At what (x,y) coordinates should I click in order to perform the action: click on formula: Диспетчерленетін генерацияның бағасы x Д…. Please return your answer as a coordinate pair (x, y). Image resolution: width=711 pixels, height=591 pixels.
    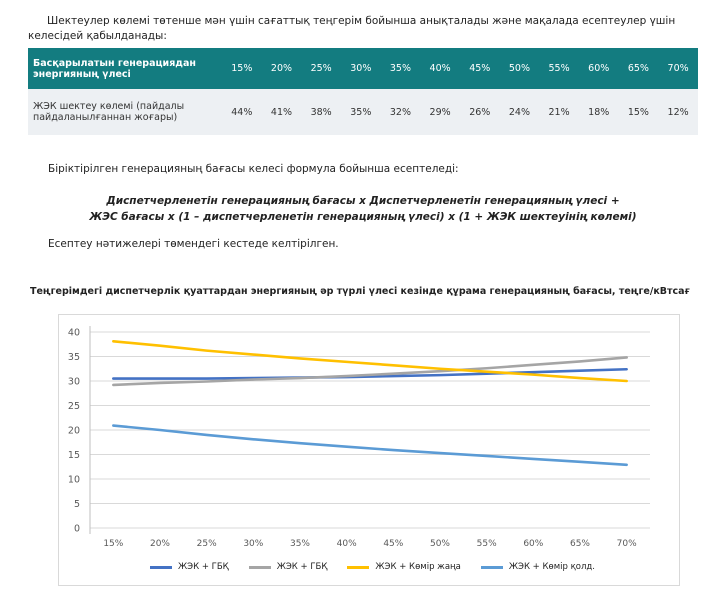
    Looking at the image, I should click on (363, 209).